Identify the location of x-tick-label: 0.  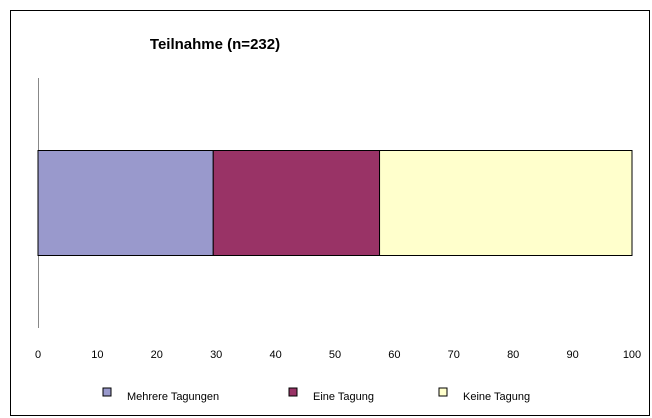
(38, 355).